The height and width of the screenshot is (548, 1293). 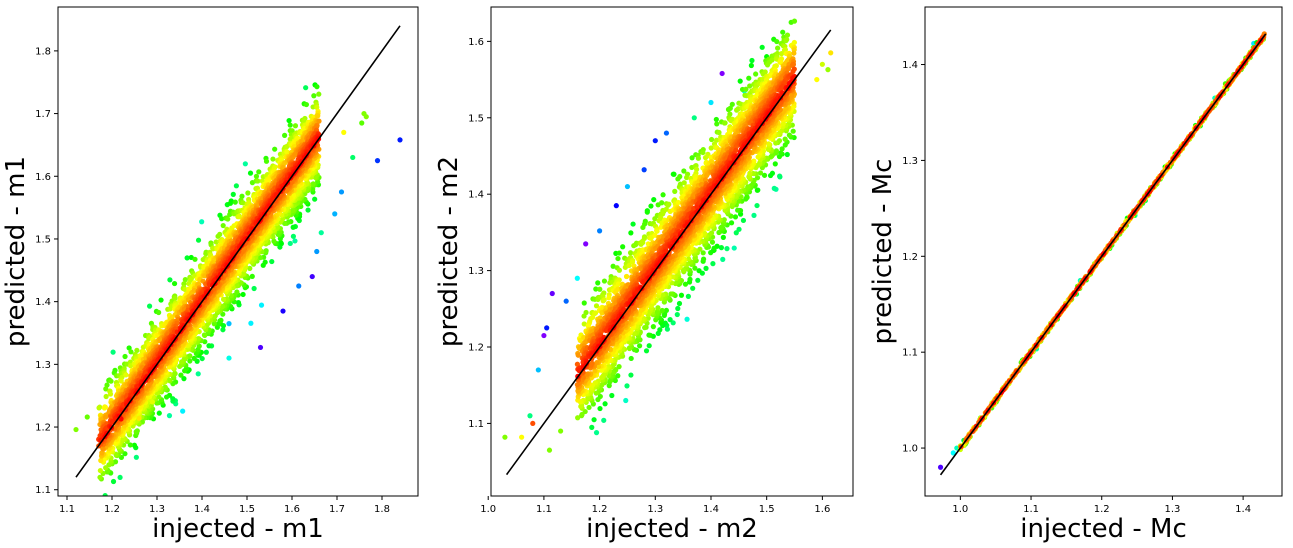 I want to click on y-tick-label: 1.2, so click(x=43, y=428).